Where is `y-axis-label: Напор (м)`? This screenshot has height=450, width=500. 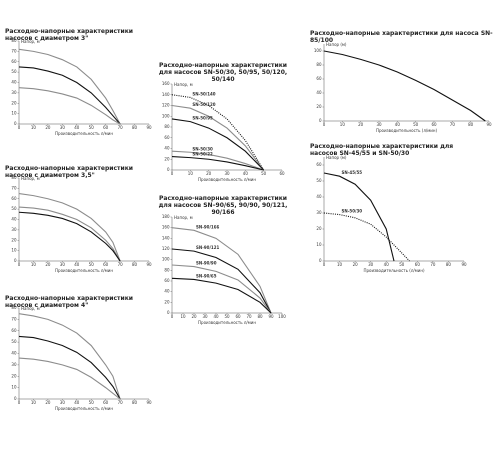
y-axis-label: Напор (м) is located at coordinates (336, 44).